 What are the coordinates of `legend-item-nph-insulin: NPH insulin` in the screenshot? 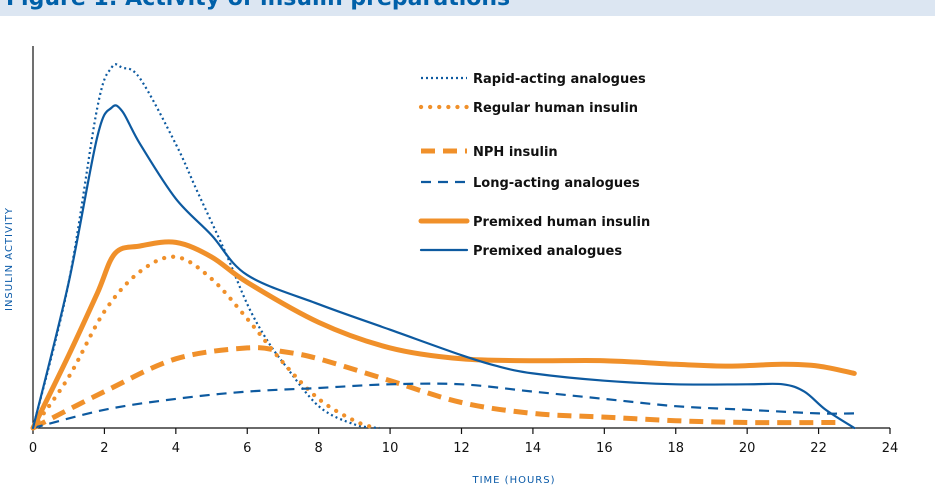 It's located at (489, 152).